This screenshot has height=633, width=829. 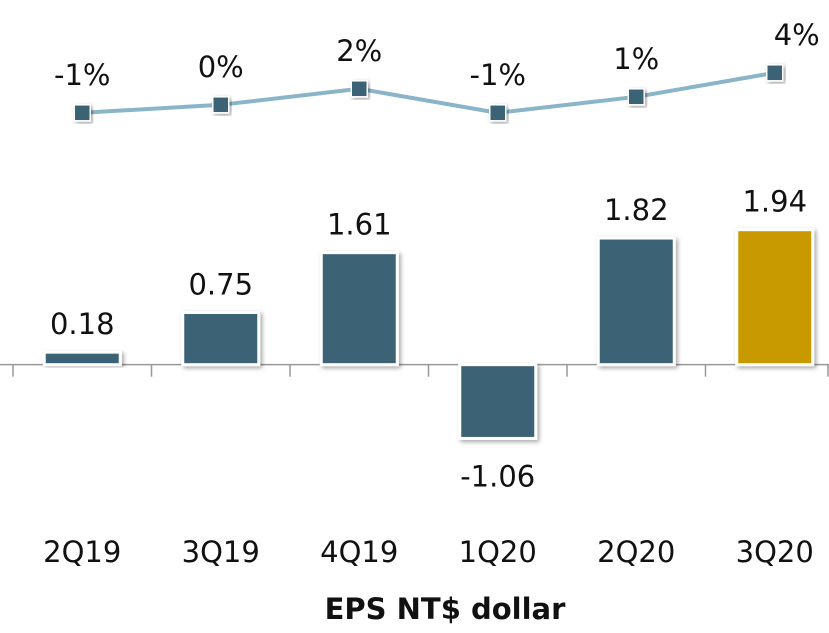 What do you see at coordinates (221, 552) in the screenshot?
I see `x-tick-label: 3Q19` at bounding box center [221, 552].